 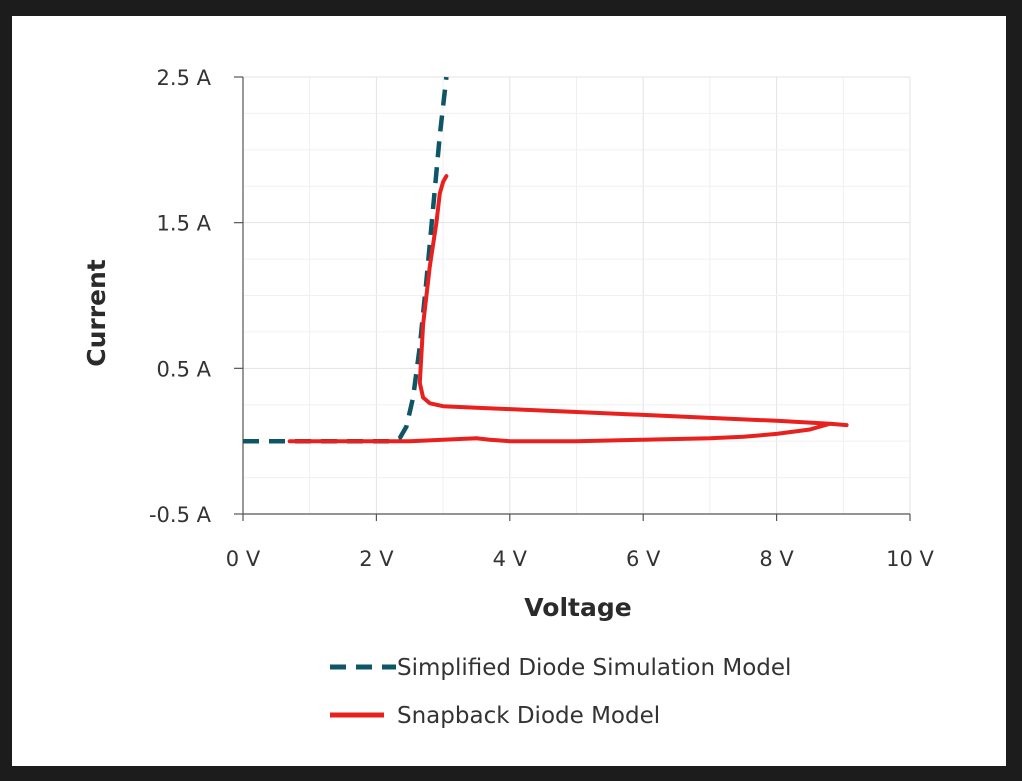 I want to click on x-tick-label: 4 V, so click(x=510, y=559).